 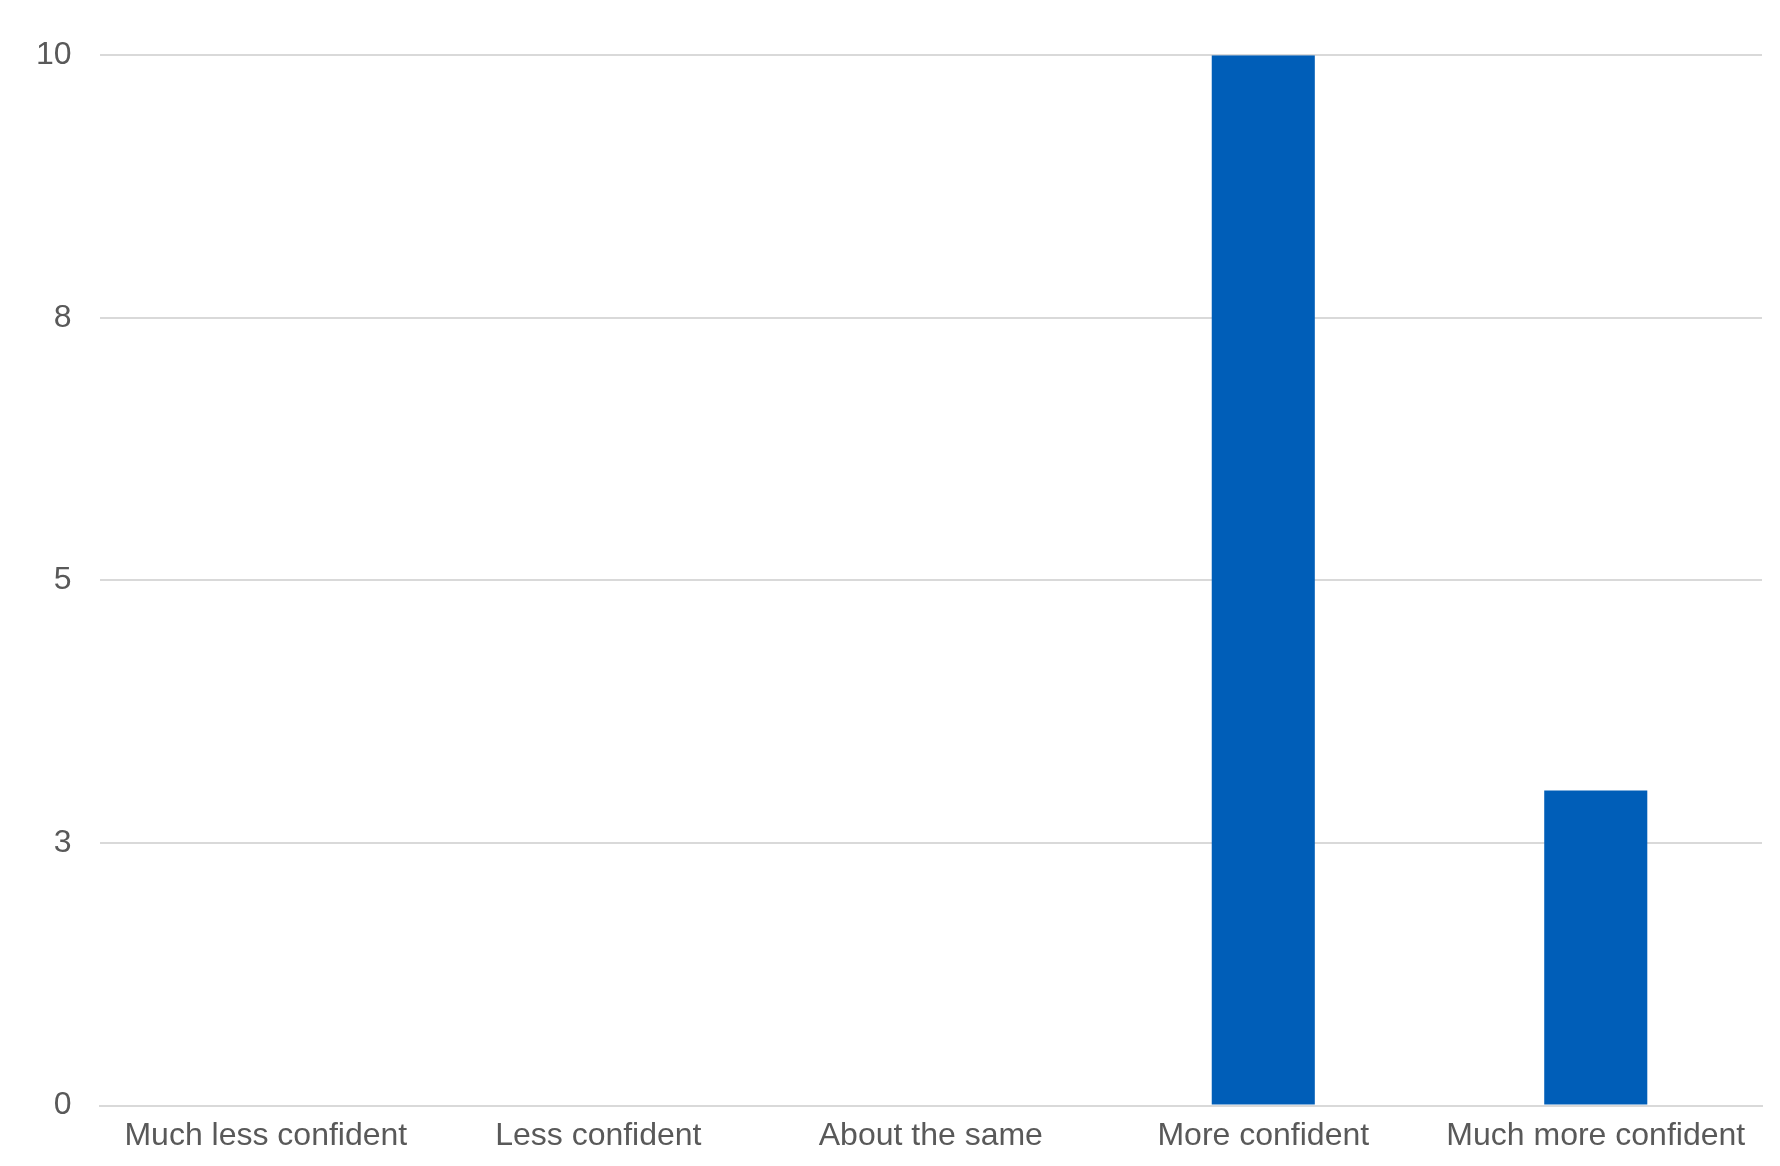 I want to click on x-tick-label: About the same, so click(x=930, y=1133).